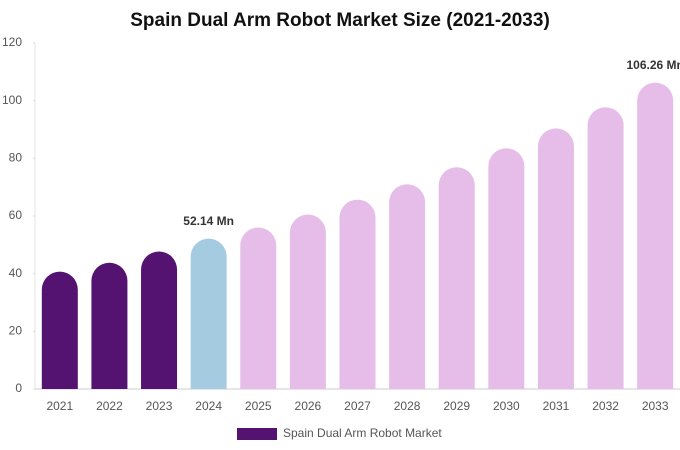 The image size is (680, 450). I want to click on y-tick-label: 0, so click(18, 388).